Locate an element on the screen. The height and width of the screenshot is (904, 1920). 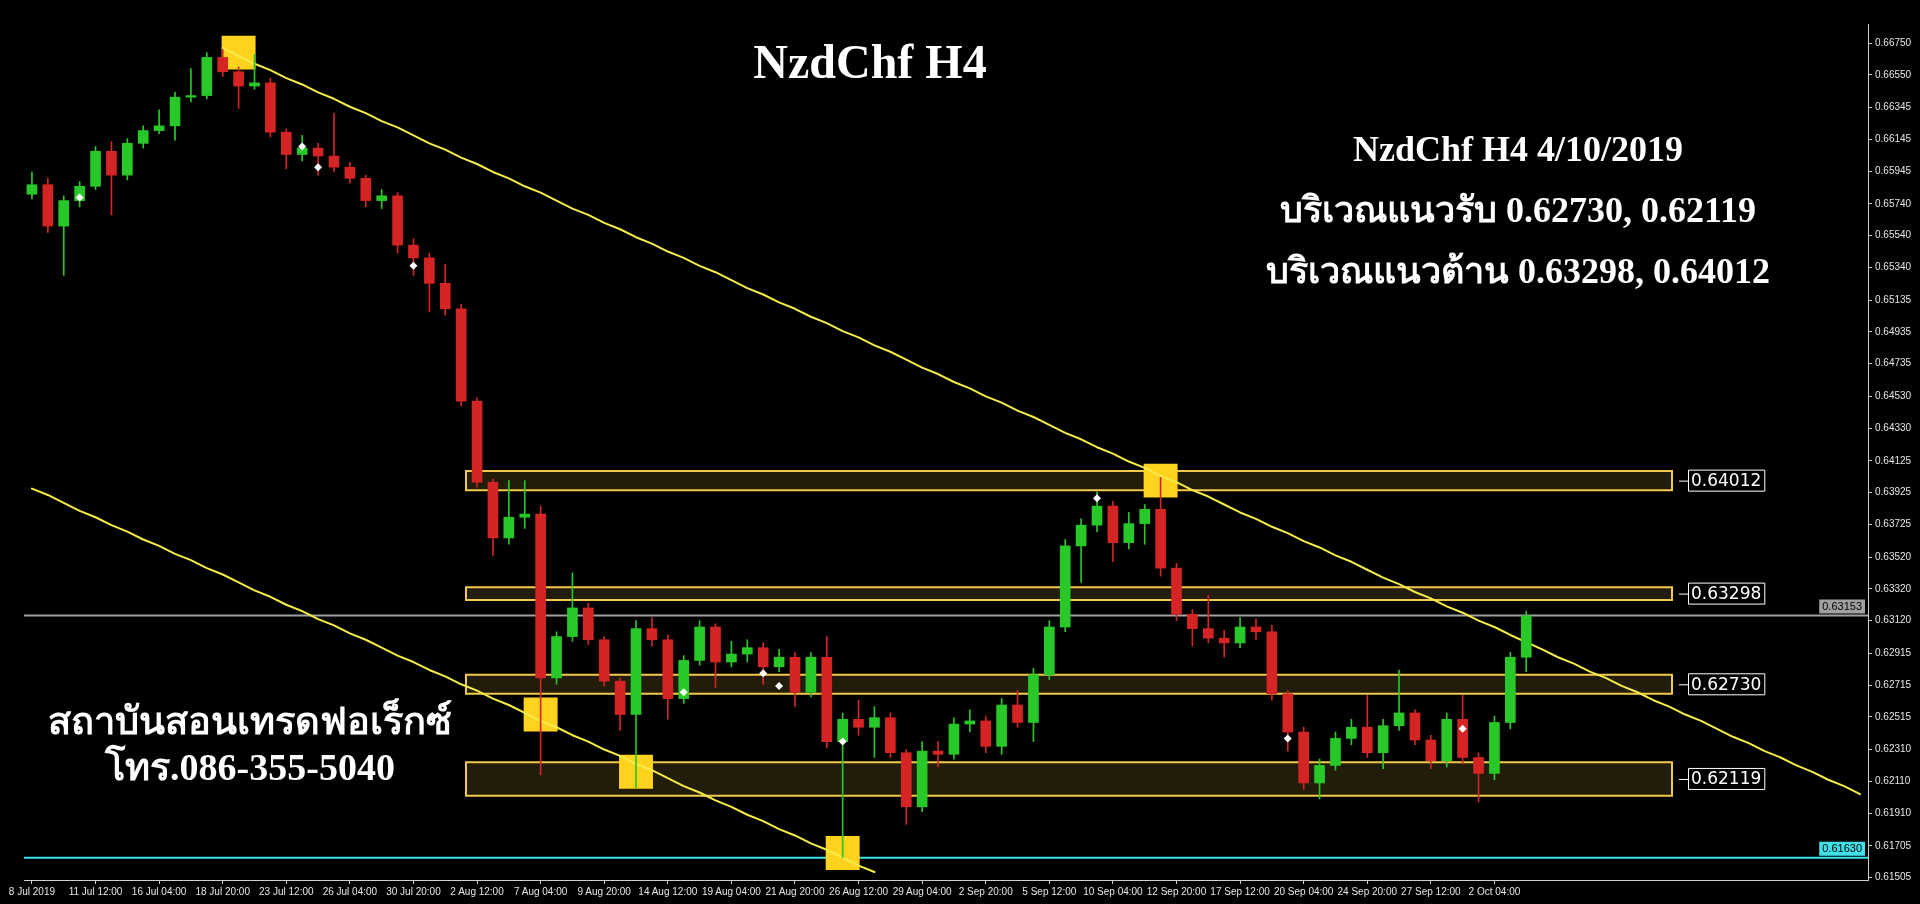
y-tick-label: 0.62310 is located at coordinates (1893, 749).